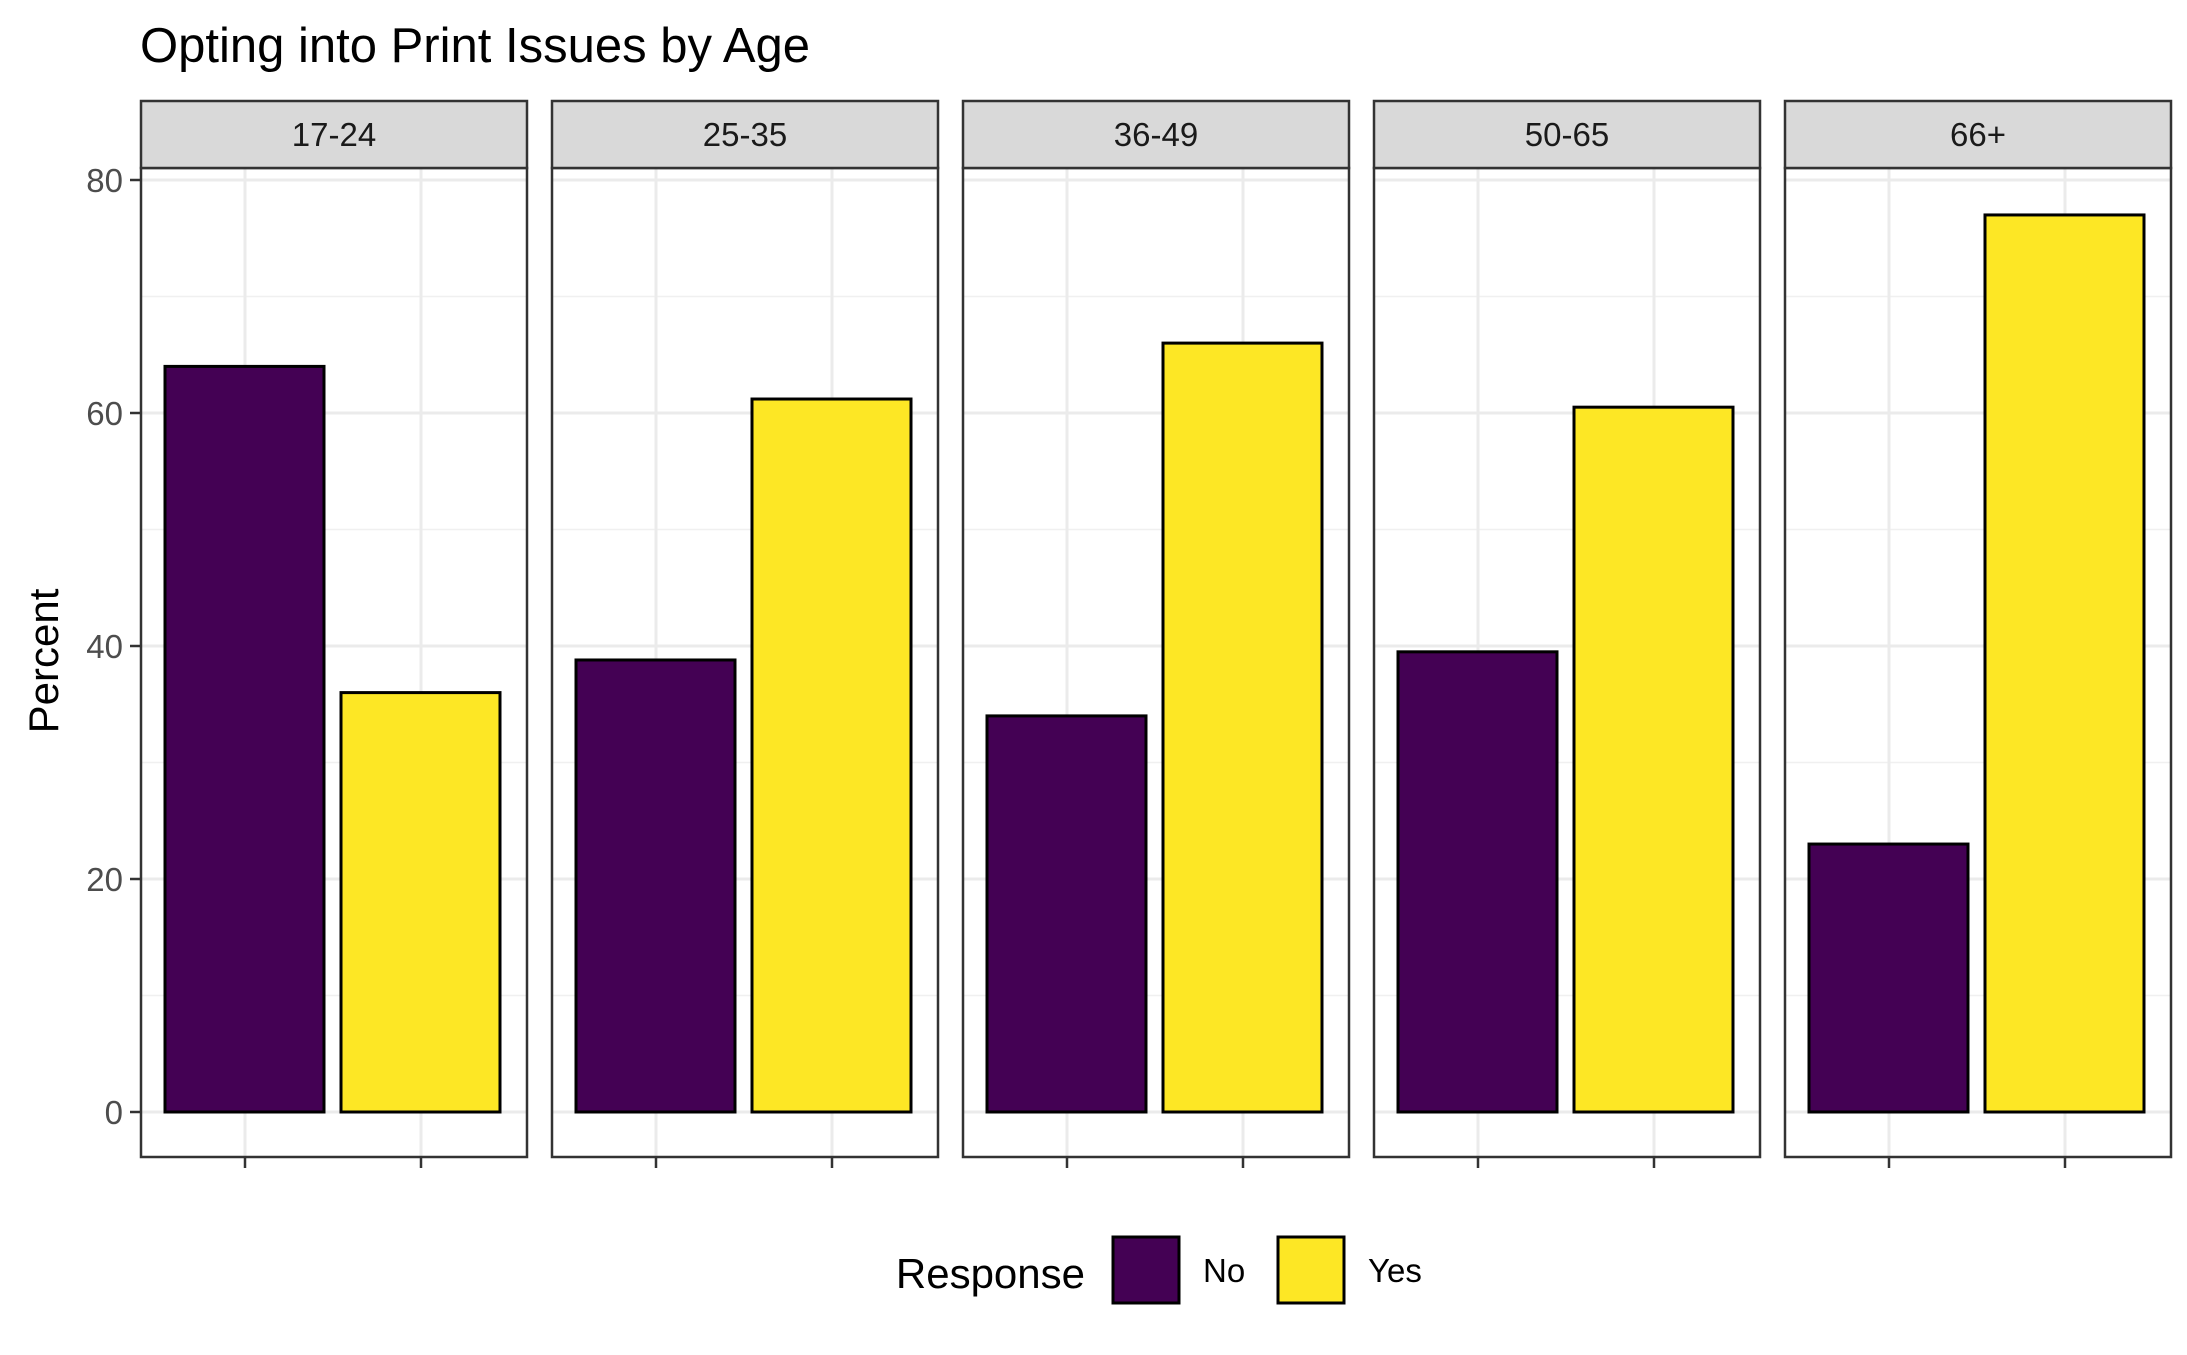  I want to click on bar-36-49-no, so click(1066, 914).